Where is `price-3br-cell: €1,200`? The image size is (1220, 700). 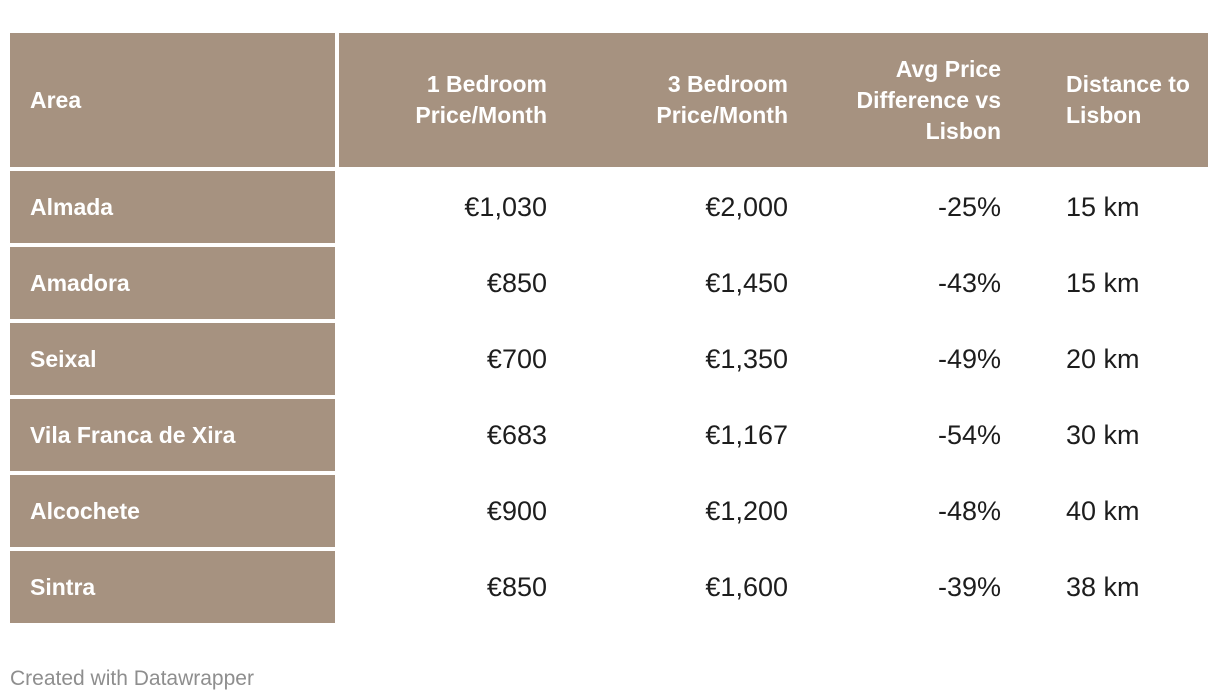
price-3br-cell: €1,200 is located at coordinates (687, 513).